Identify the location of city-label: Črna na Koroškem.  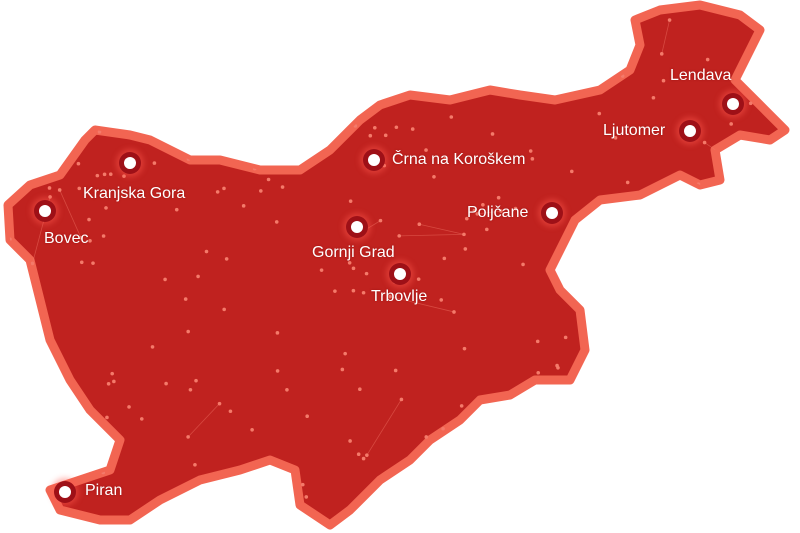
(459, 159).